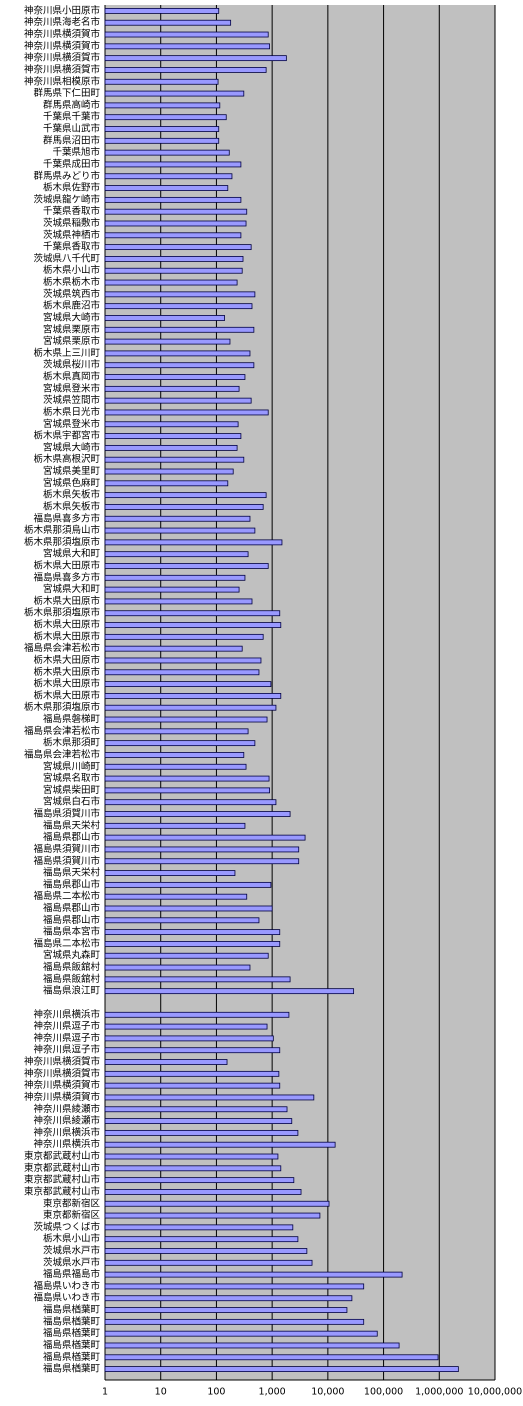 Image resolution: width=523 pixels, height=1406 pixels. I want to click on y-tick-label: 茨城県水戸市, so click(72, 1250).